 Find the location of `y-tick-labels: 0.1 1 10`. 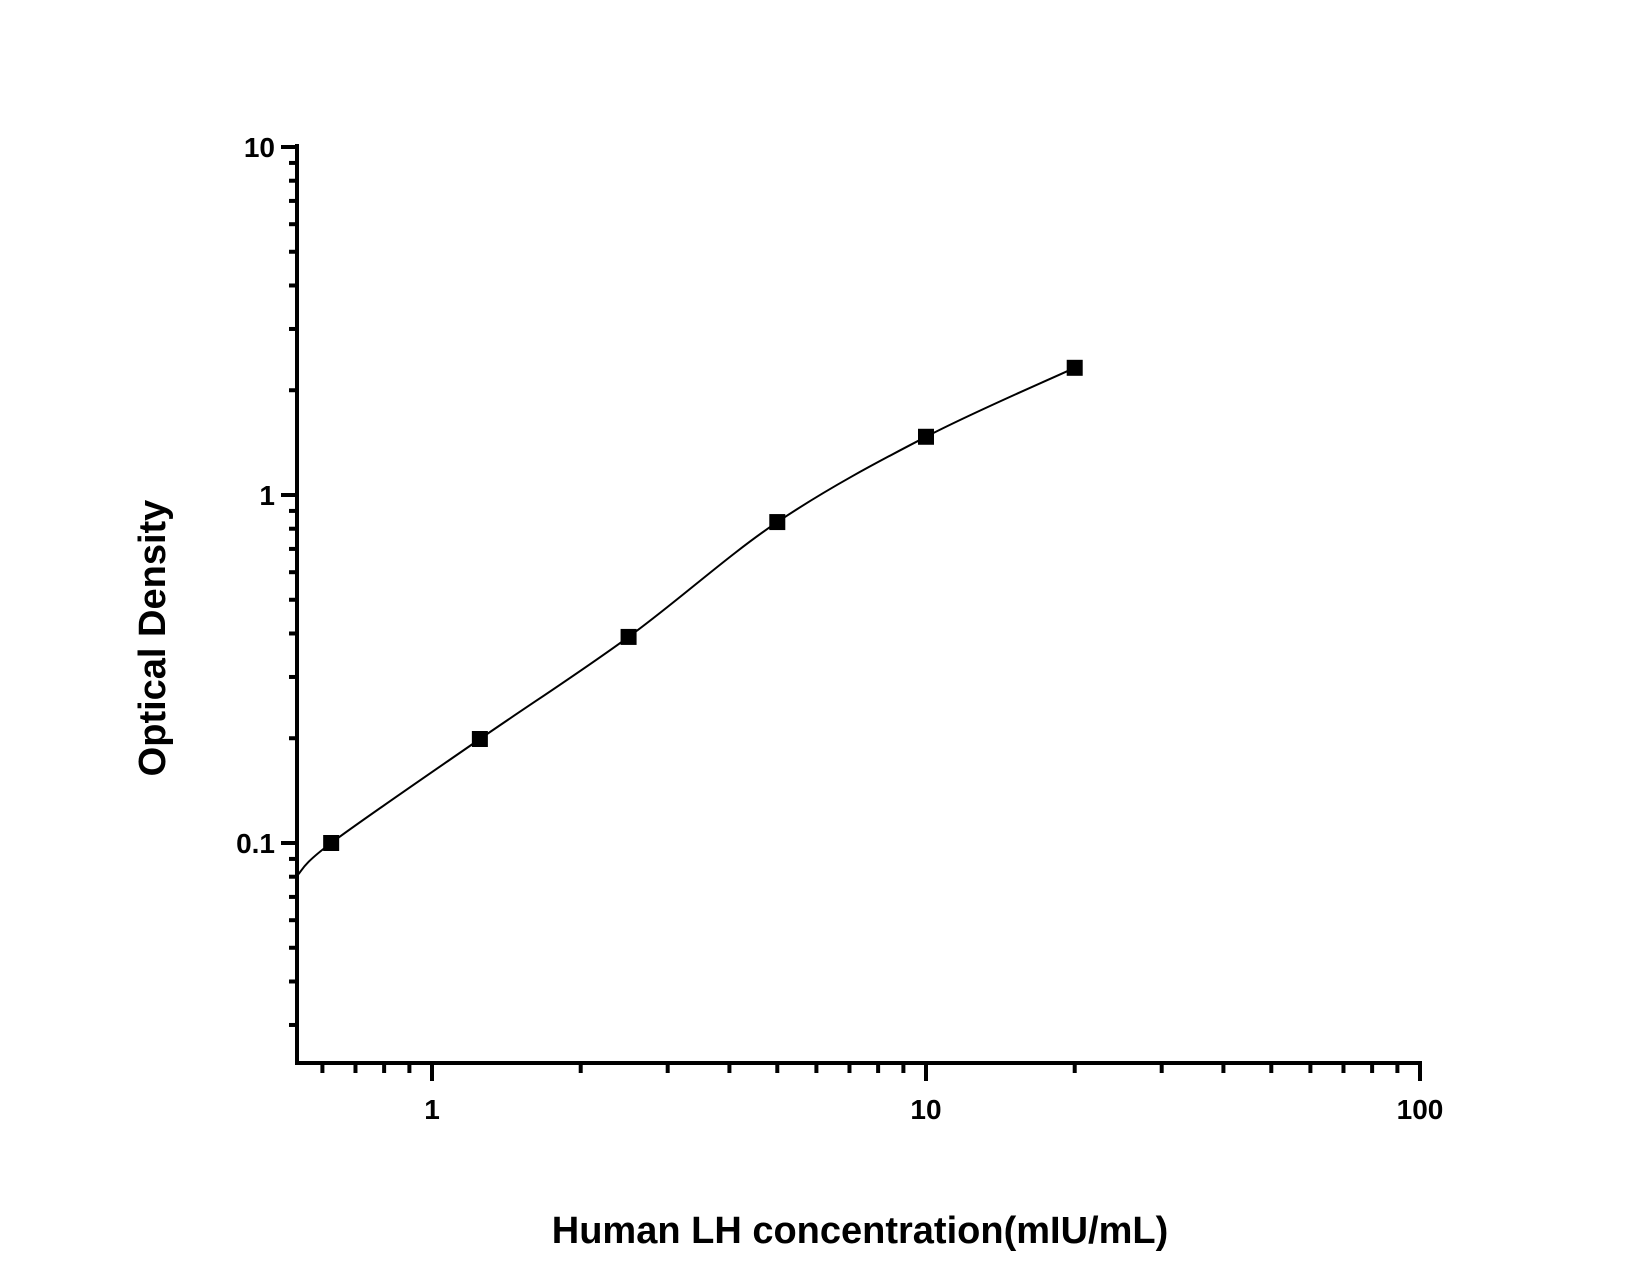

y-tick-labels: 0.1 1 10 is located at coordinates (255, 495).